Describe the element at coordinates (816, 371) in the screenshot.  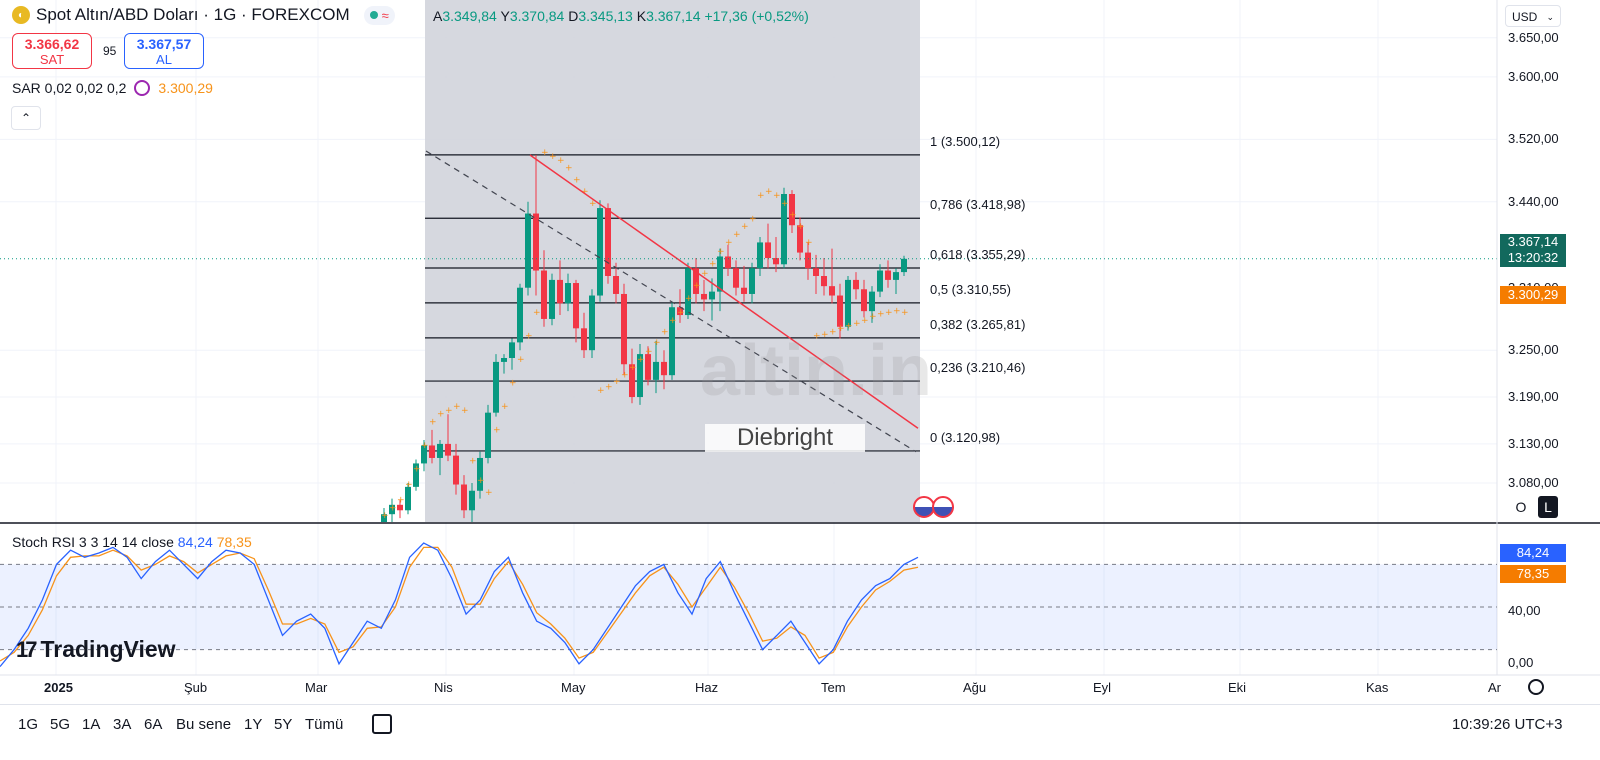
I see `watermark-brand: altin.in` at that location.